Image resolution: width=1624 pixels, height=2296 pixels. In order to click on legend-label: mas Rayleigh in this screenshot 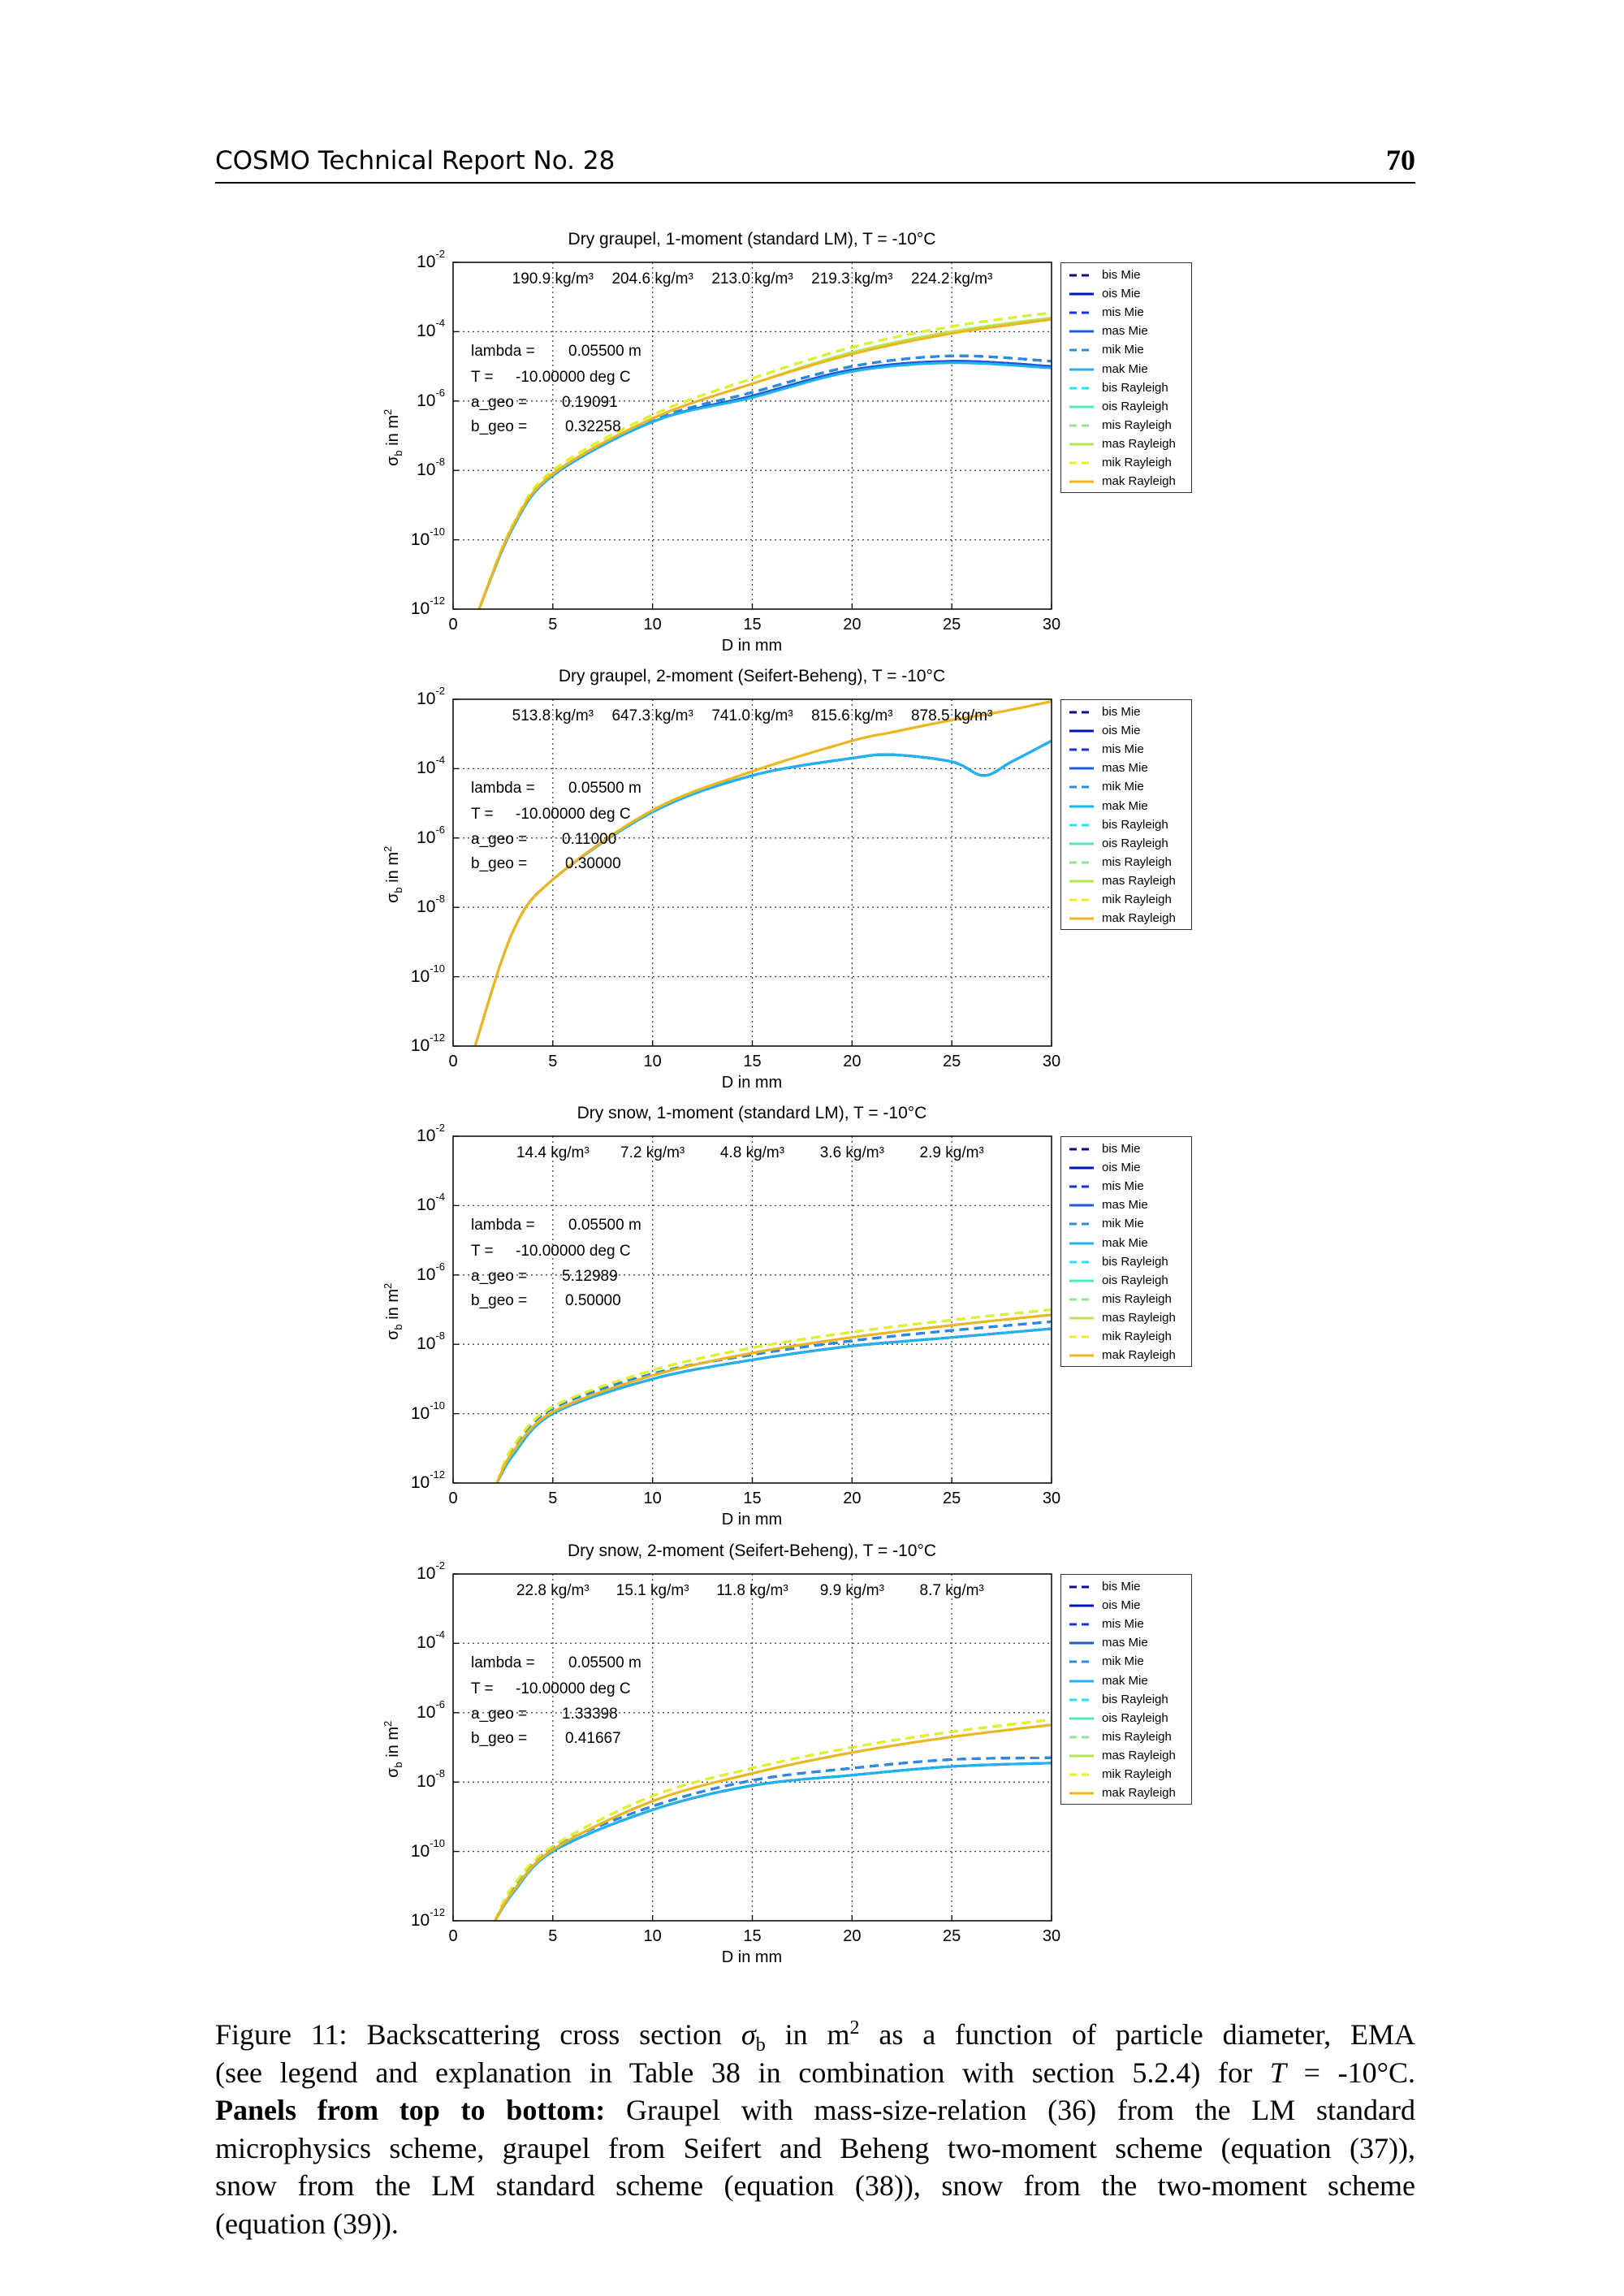, I will do `click(1139, 1317)`.